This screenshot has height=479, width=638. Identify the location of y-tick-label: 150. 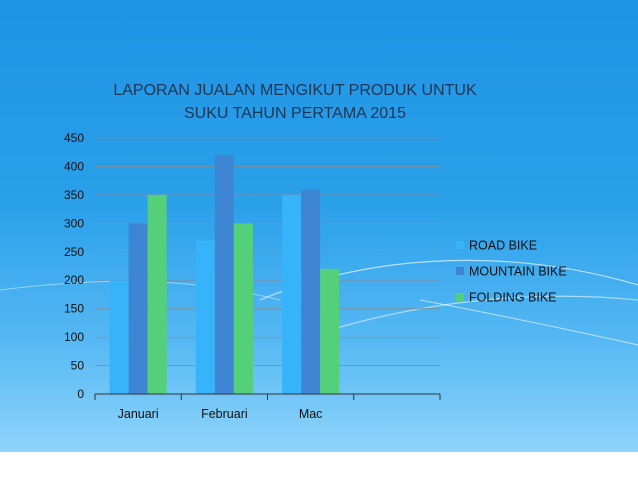
(74, 309).